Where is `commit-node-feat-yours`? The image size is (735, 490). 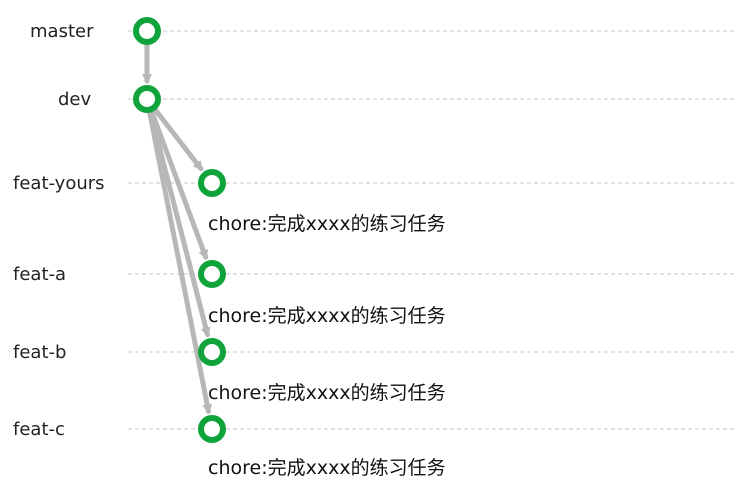 commit-node-feat-yours is located at coordinates (212, 183).